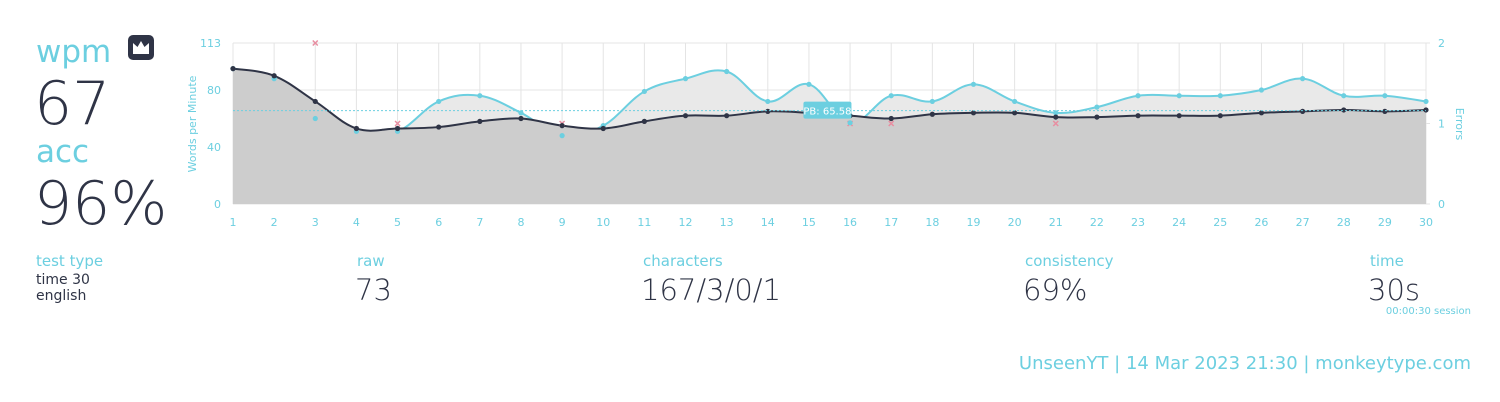 The width and height of the screenshot is (1500, 402). What do you see at coordinates (1179, 222) in the screenshot?
I see `x-tick-label: 24` at bounding box center [1179, 222].